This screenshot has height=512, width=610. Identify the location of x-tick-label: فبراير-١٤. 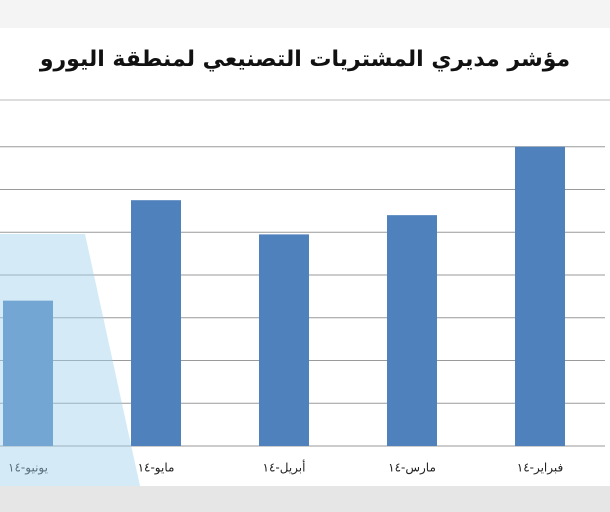
(540, 468).